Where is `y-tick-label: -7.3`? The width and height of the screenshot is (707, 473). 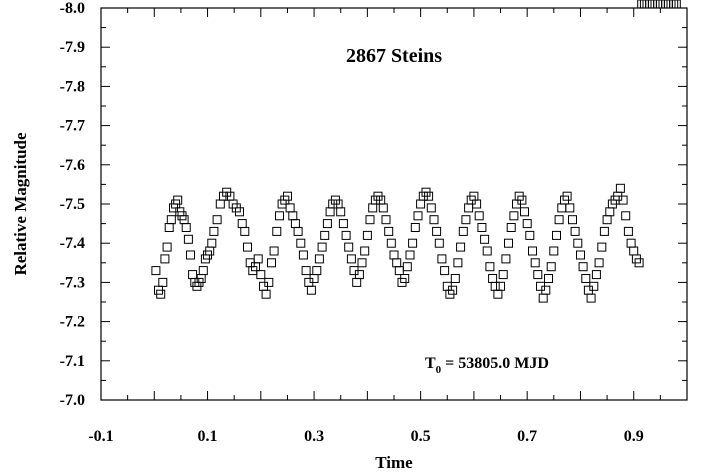 y-tick-label: -7.3 is located at coordinates (72, 282).